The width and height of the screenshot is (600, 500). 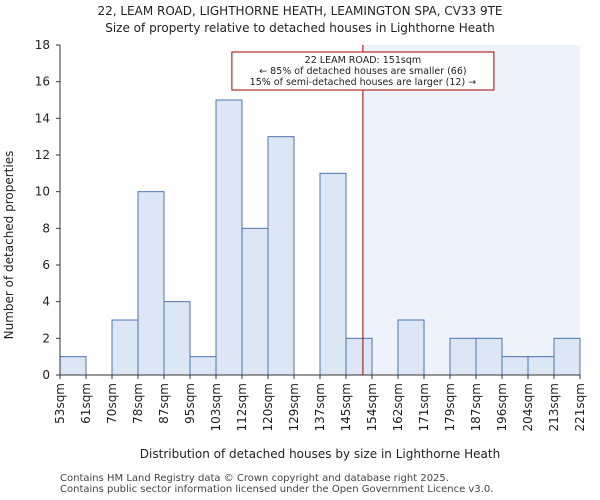 I want to click on bar-196sqm, so click(x=515, y=366).